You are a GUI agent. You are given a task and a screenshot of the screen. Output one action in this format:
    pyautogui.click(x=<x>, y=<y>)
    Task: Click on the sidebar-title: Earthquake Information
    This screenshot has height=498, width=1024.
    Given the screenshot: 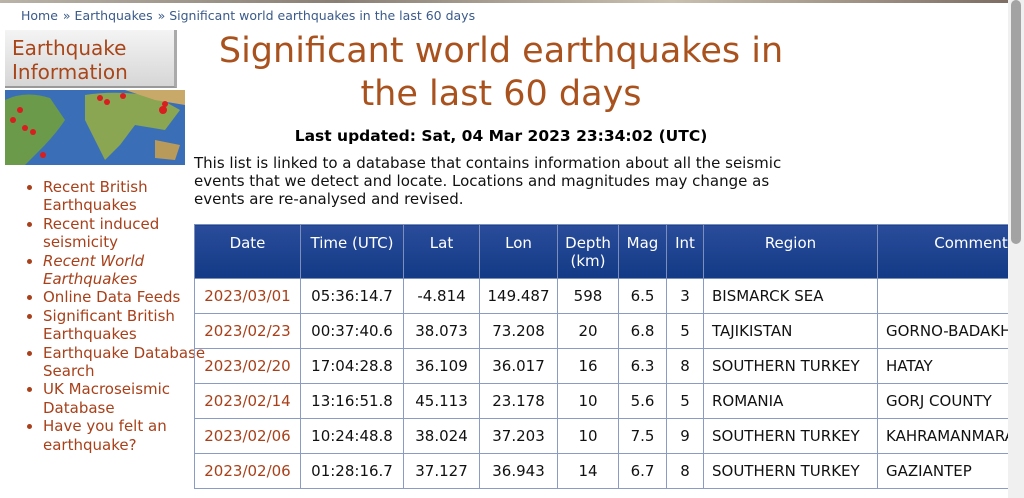 What is the action you would take?
    pyautogui.click(x=91, y=59)
    